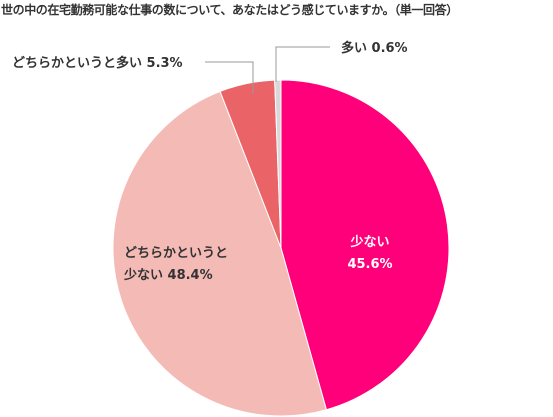  What do you see at coordinates (176, 253) in the screenshot?
I see `slice-label-dochiraka-sukunai: どちらかというと` at bounding box center [176, 253].